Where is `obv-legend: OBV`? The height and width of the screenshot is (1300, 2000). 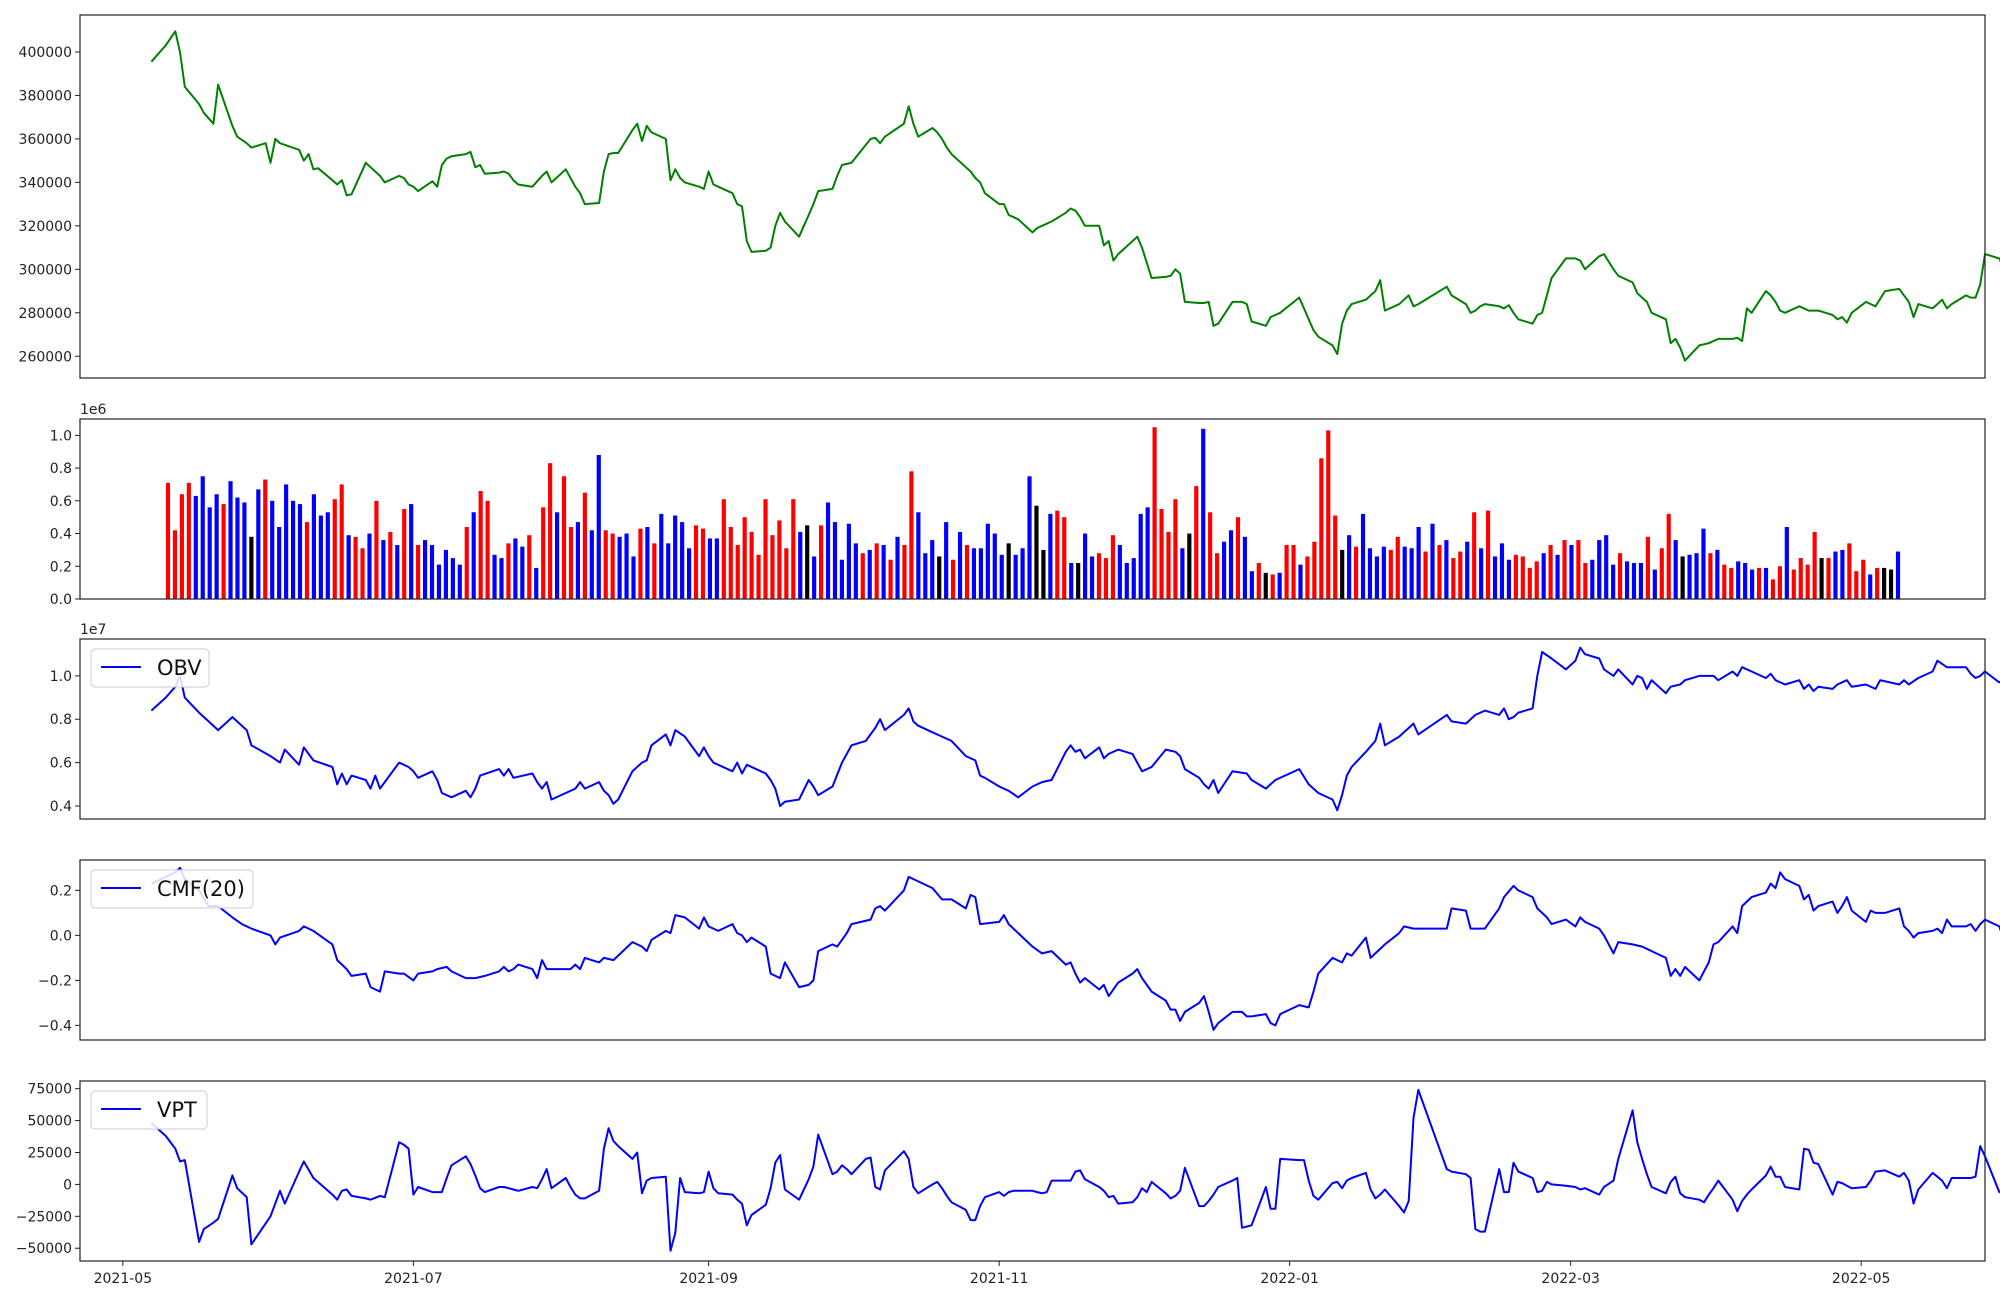
obv-legend: OBV is located at coordinates (150, 668).